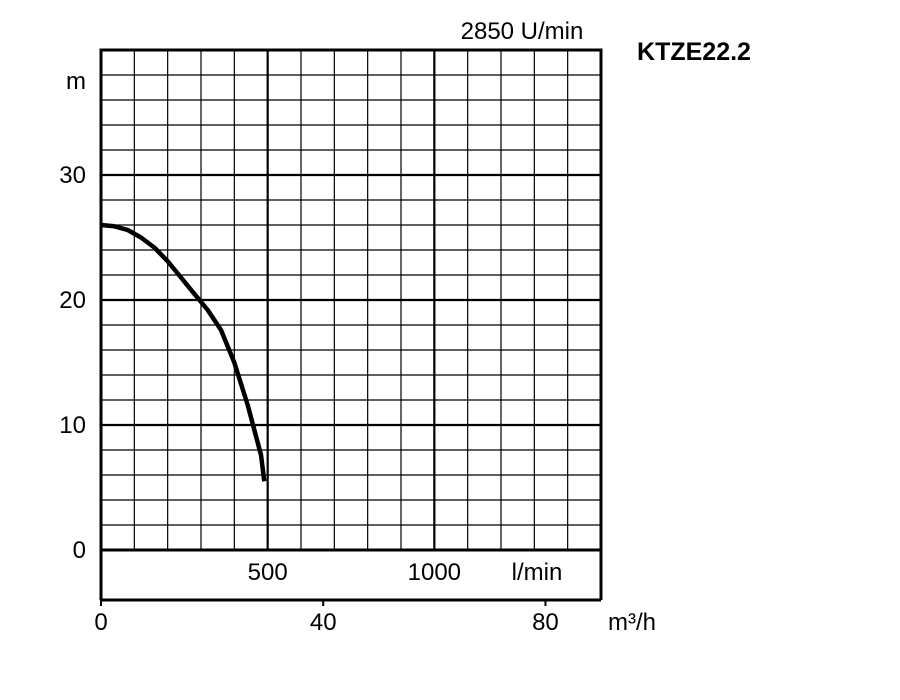 The height and width of the screenshot is (700, 900). Describe the element at coordinates (72, 425) in the screenshot. I see `y-tick-label: 10` at that location.